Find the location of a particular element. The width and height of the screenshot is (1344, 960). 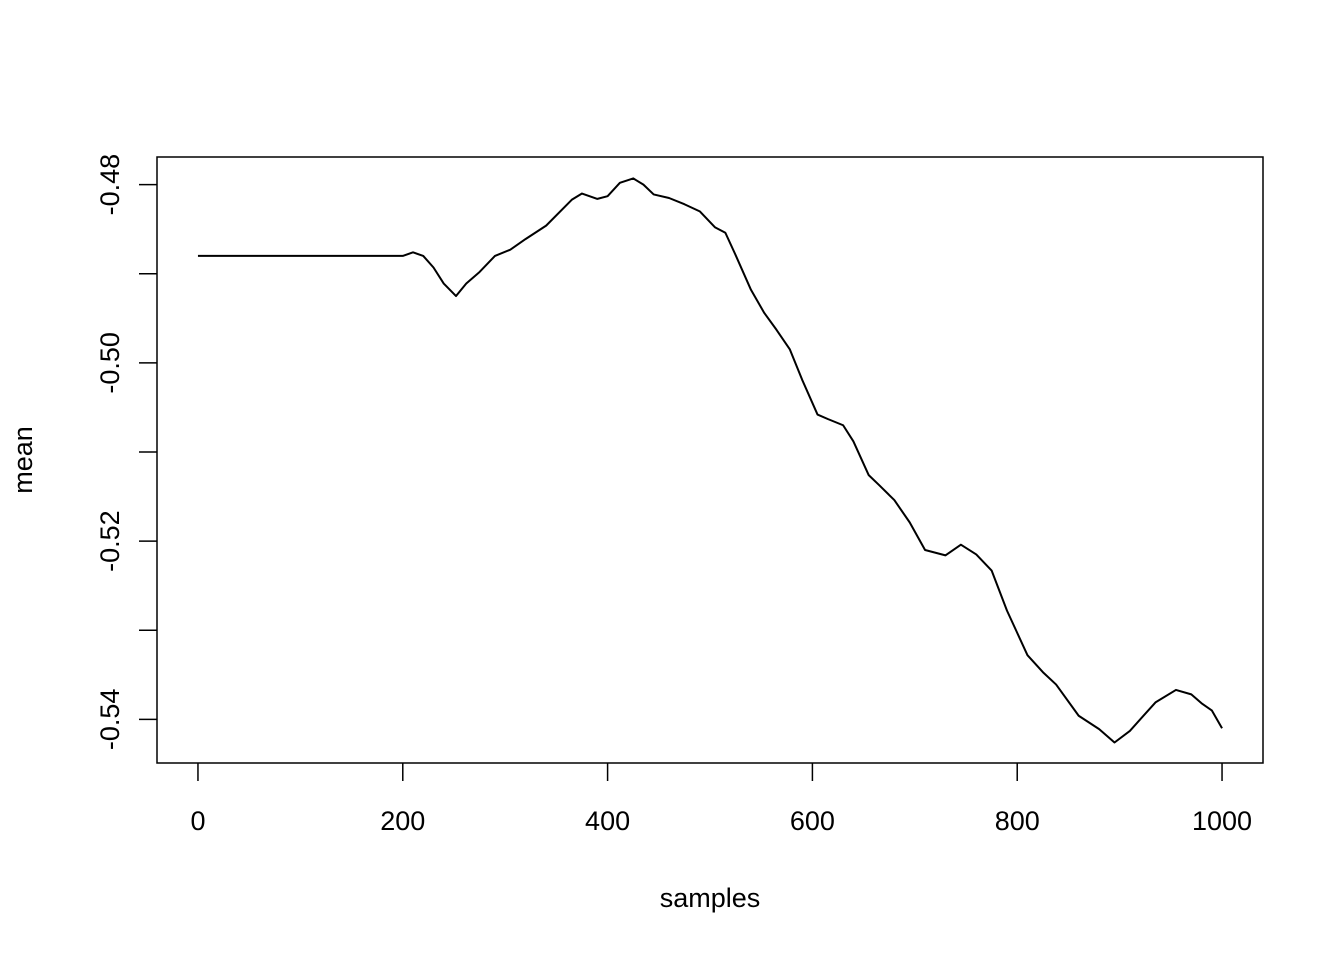

y-tick-label: -0.54 is located at coordinates (110, 720).